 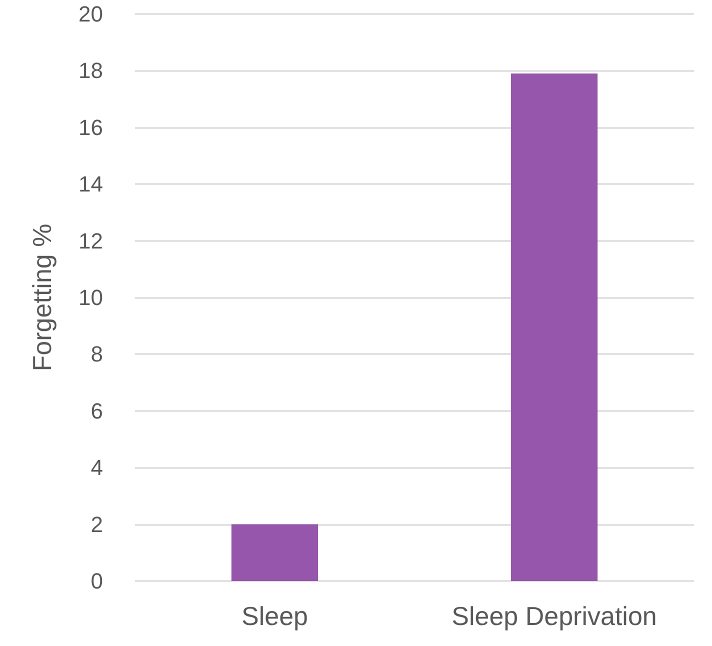 What do you see at coordinates (275, 616) in the screenshot?
I see `x-tick-label: Sleep` at bounding box center [275, 616].